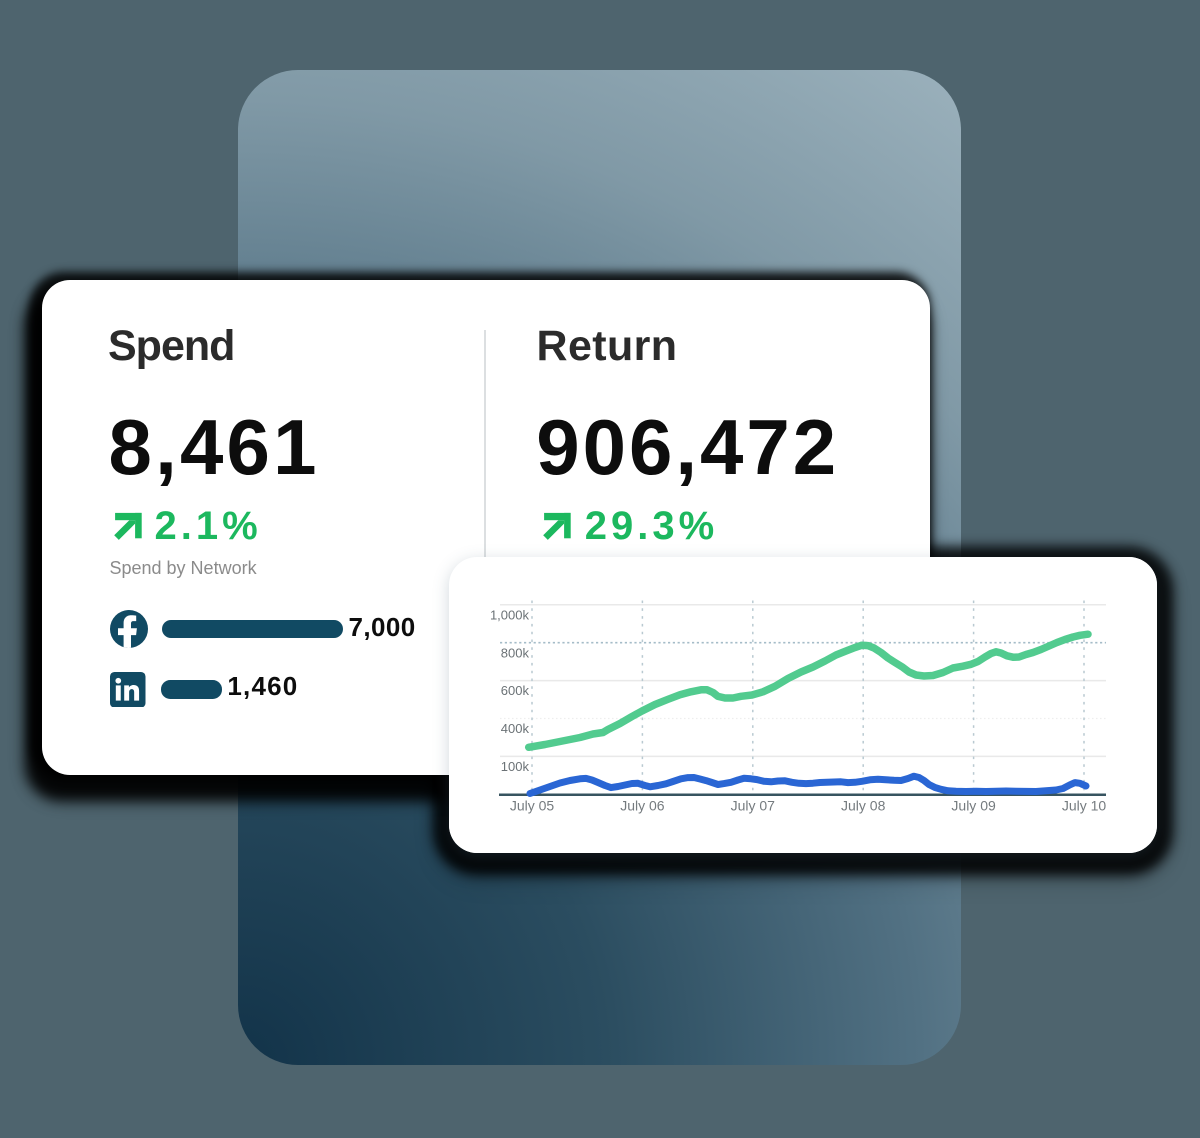  I want to click on svg-text: July 05, so click(532, 806).